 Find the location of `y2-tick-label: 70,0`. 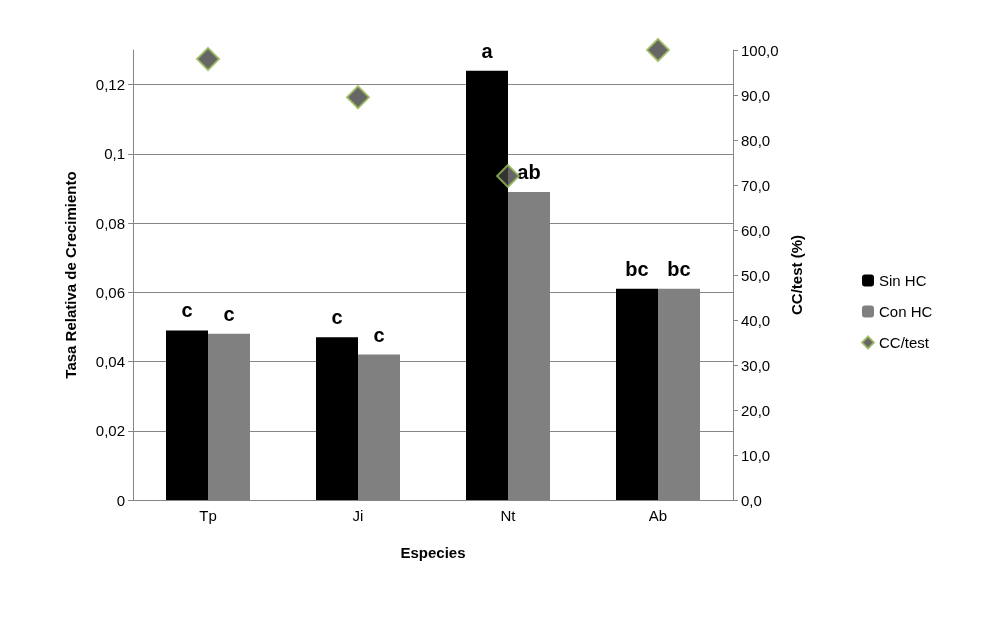

y2-tick-label: 70,0 is located at coordinates (756, 185).